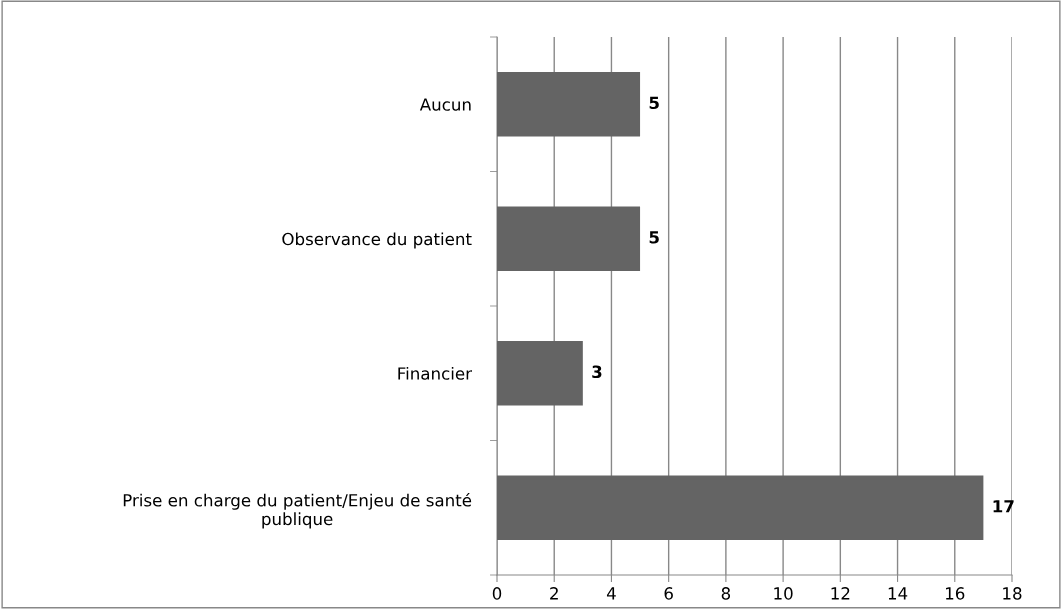 The width and height of the screenshot is (1062, 609). What do you see at coordinates (497, 593) in the screenshot?
I see `x-tick-label: 0` at bounding box center [497, 593].